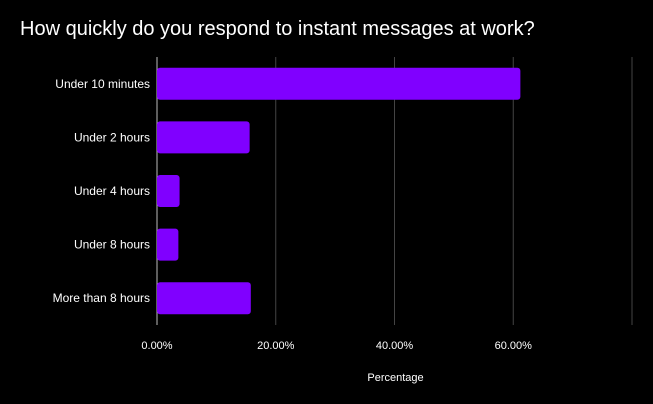 This screenshot has width=653, height=404. I want to click on category-label: Under 4 hours, so click(112, 191).